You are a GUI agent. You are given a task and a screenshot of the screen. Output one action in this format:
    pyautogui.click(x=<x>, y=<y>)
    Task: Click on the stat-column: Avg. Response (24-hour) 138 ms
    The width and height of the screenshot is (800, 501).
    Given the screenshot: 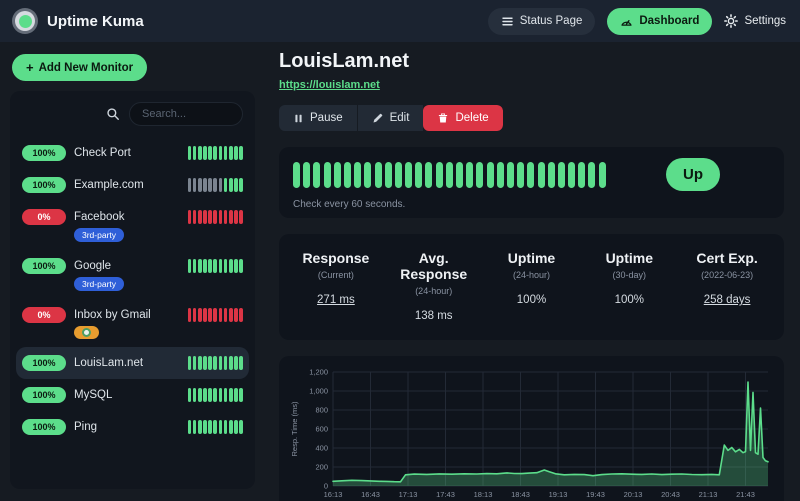 What is the action you would take?
    pyautogui.click(x=434, y=286)
    